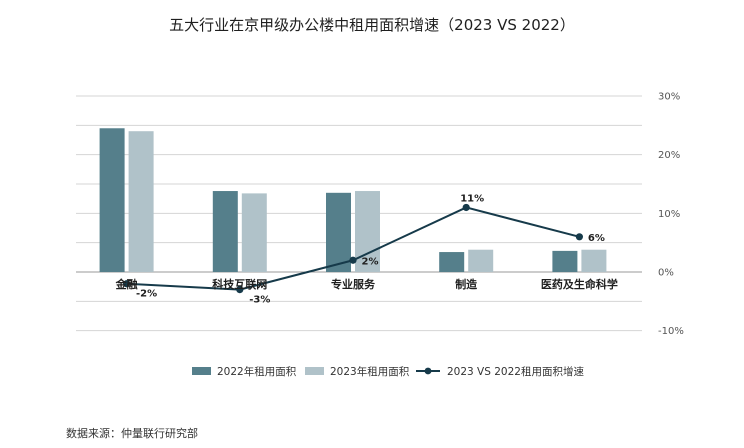 The image size is (744, 448). What do you see at coordinates (372, 25) in the screenshot?
I see `chart-title: 五大行业在京甲级办公楼中租用面积增速（2023 VS 2022）` at bounding box center [372, 25].